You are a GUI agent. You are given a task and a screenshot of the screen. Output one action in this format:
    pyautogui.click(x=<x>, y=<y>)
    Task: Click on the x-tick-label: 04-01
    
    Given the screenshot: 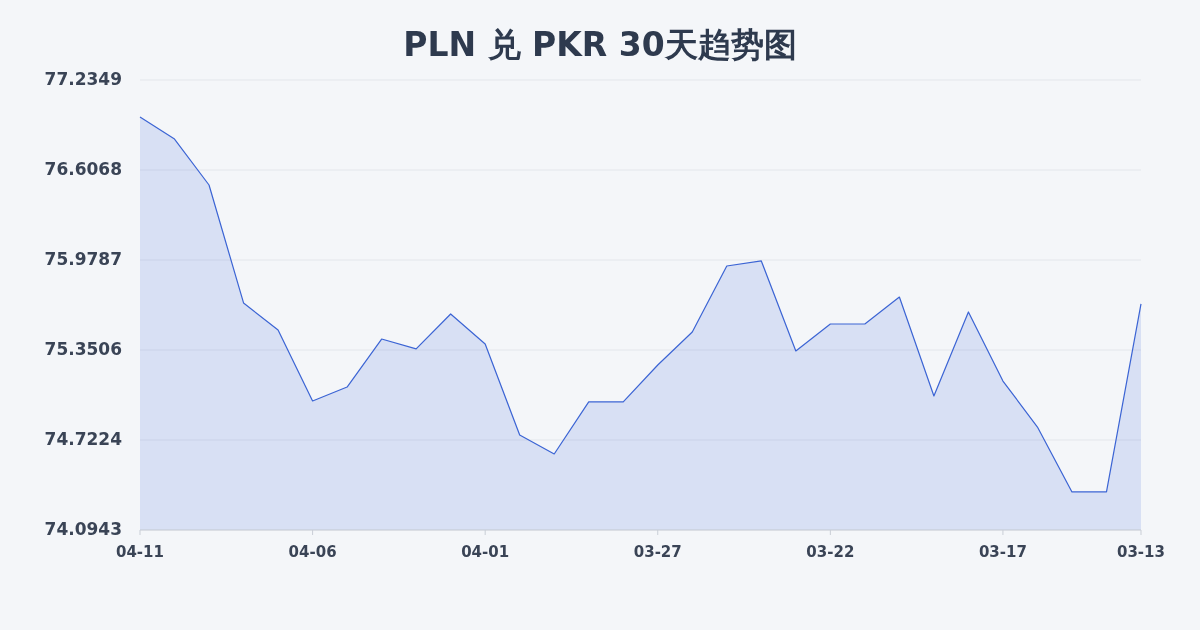 What is the action you would take?
    pyautogui.click(x=485, y=551)
    